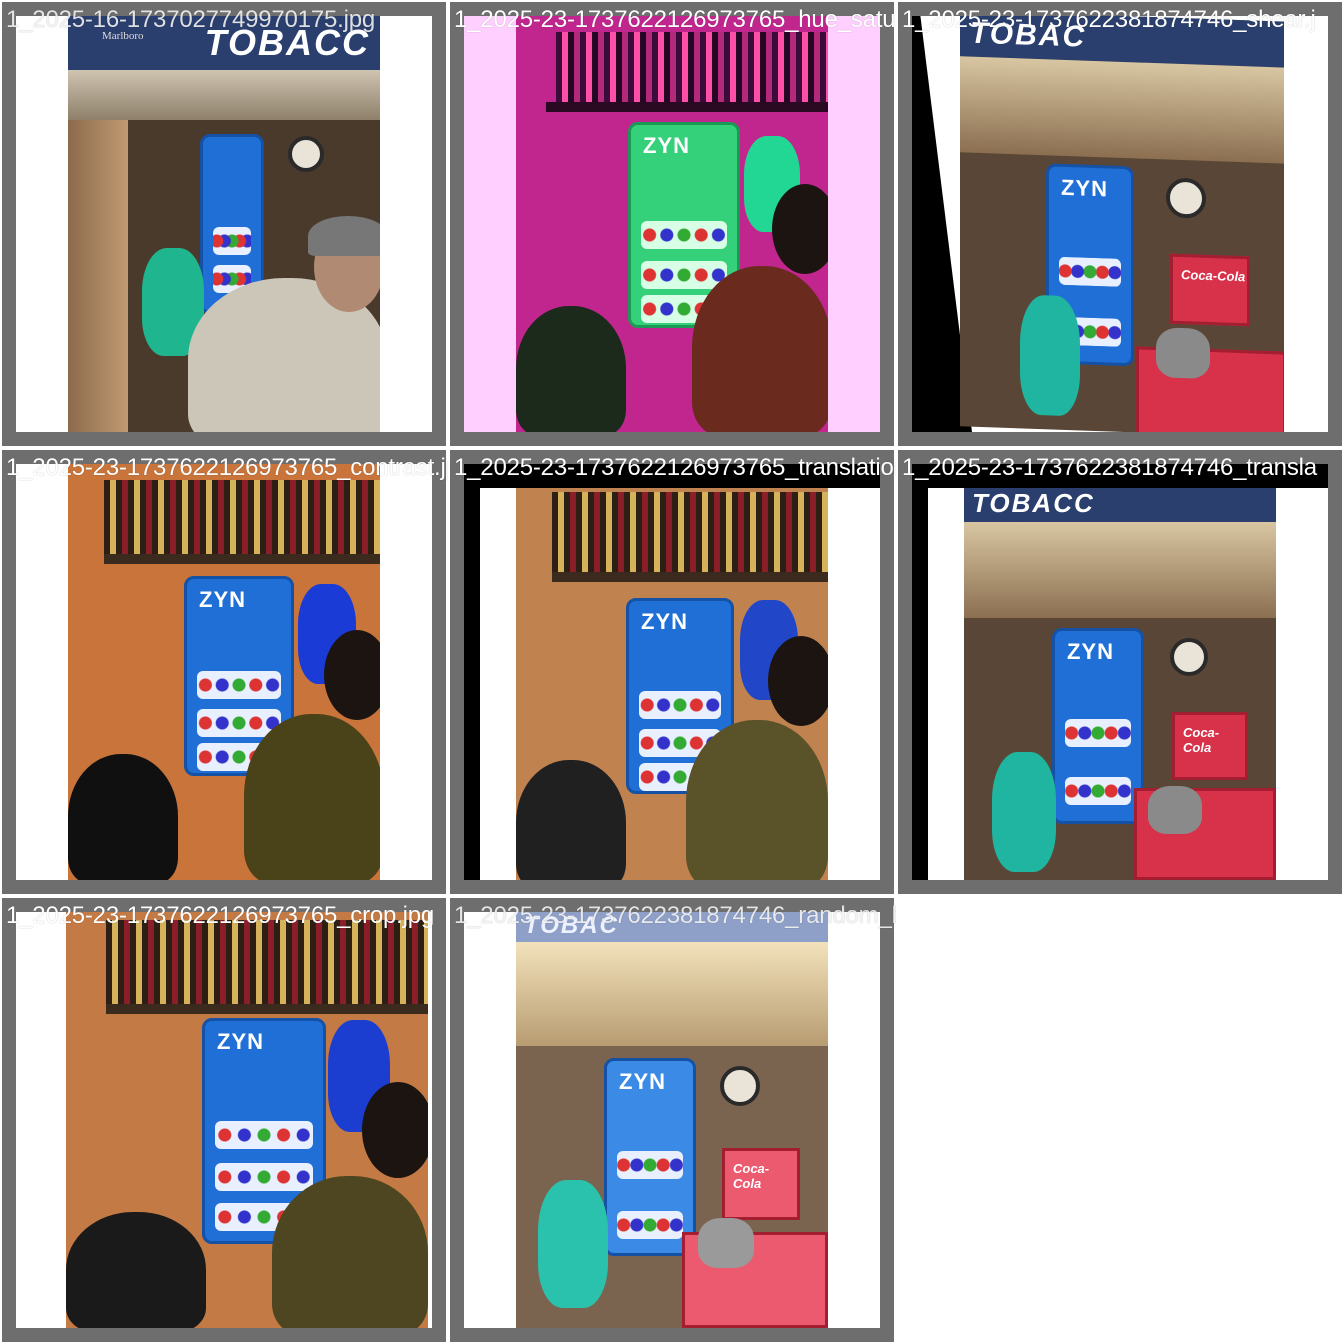  What do you see at coordinates (571, 925) in the screenshot?
I see `banner-text: TOBAC` at bounding box center [571, 925].